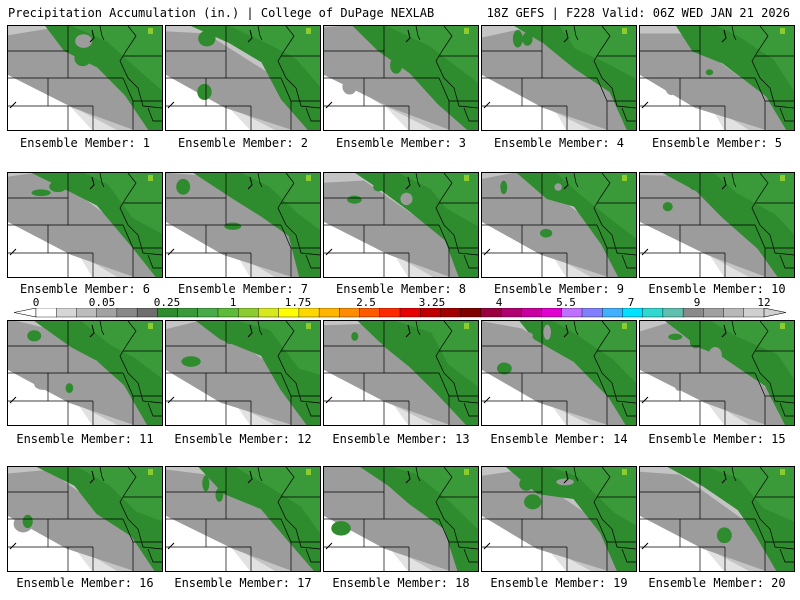 Image resolution: width=800 pixels, height=600 pixels. I want to click on colorbar-tick-label: 1.75, so click(298, 302).